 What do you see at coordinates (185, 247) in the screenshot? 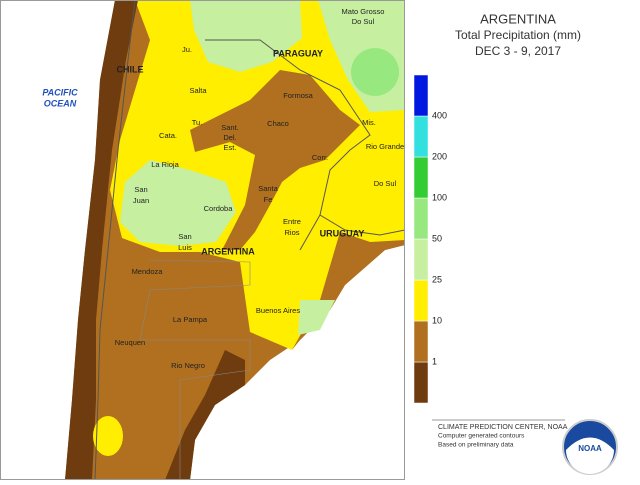
I see `place-label: Luis` at bounding box center [185, 247].